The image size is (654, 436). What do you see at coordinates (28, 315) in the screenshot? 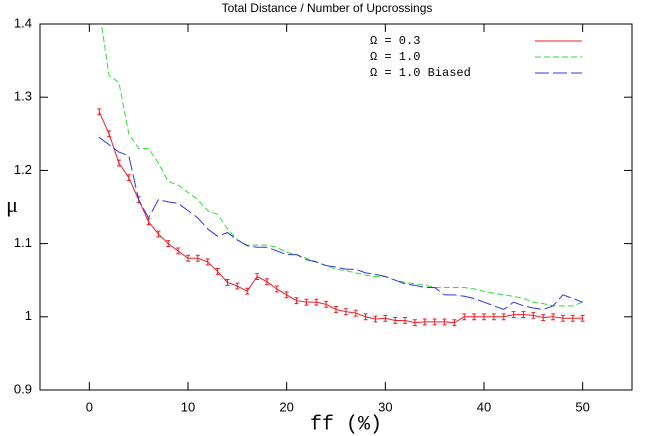
I see `y-tick-label: 1` at bounding box center [28, 315].